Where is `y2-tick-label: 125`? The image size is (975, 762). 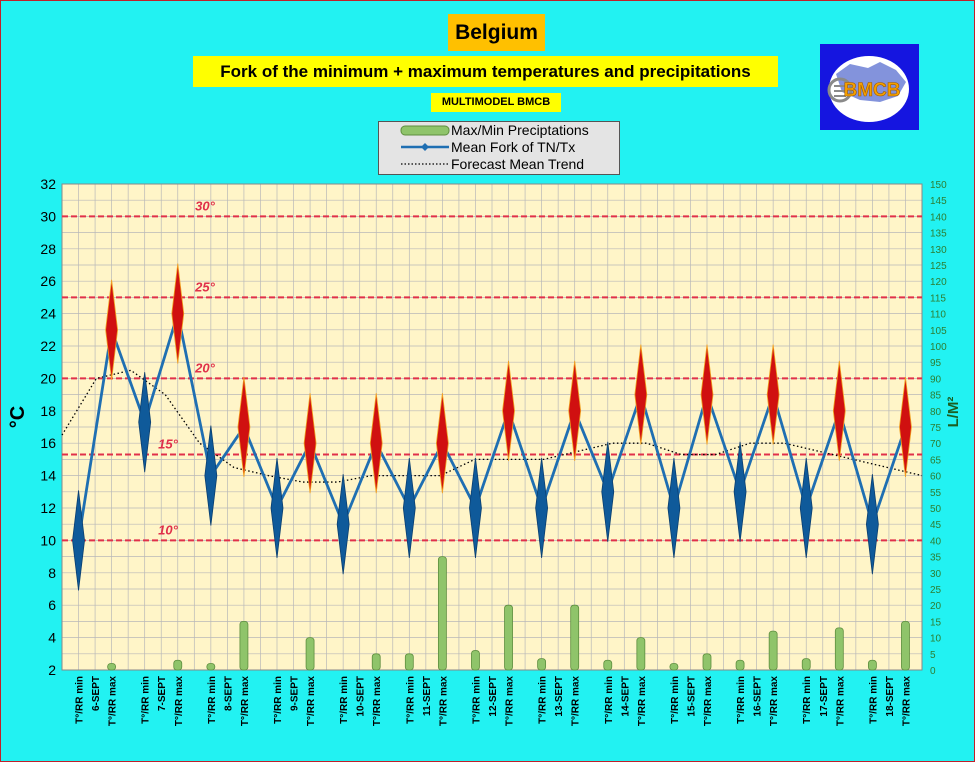 y2-tick-label: 125 is located at coordinates (938, 266).